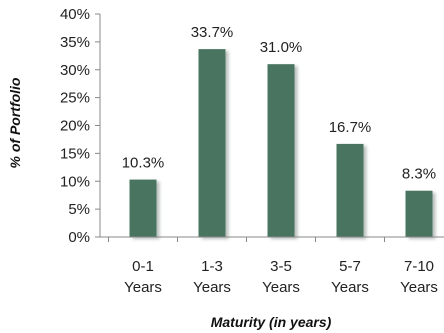 The width and height of the screenshot is (444, 333). I want to click on y-tick-label: 10%, so click(75, 181).